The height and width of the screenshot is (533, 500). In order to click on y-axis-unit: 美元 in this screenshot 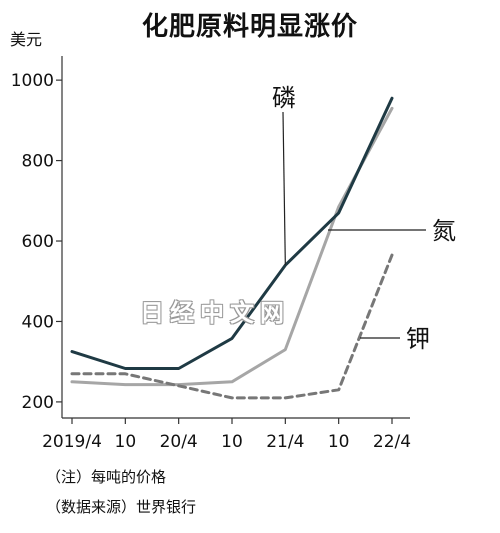, I will do `click(26, 39)`.